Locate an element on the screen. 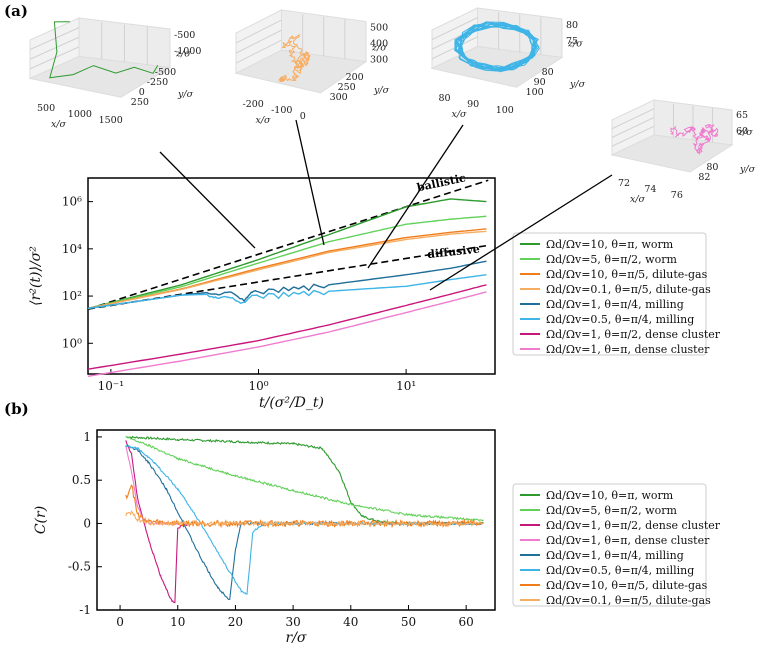 The image size is (781, 645). msd-y-tick-label: 10² is located at coordinates (72, 296).